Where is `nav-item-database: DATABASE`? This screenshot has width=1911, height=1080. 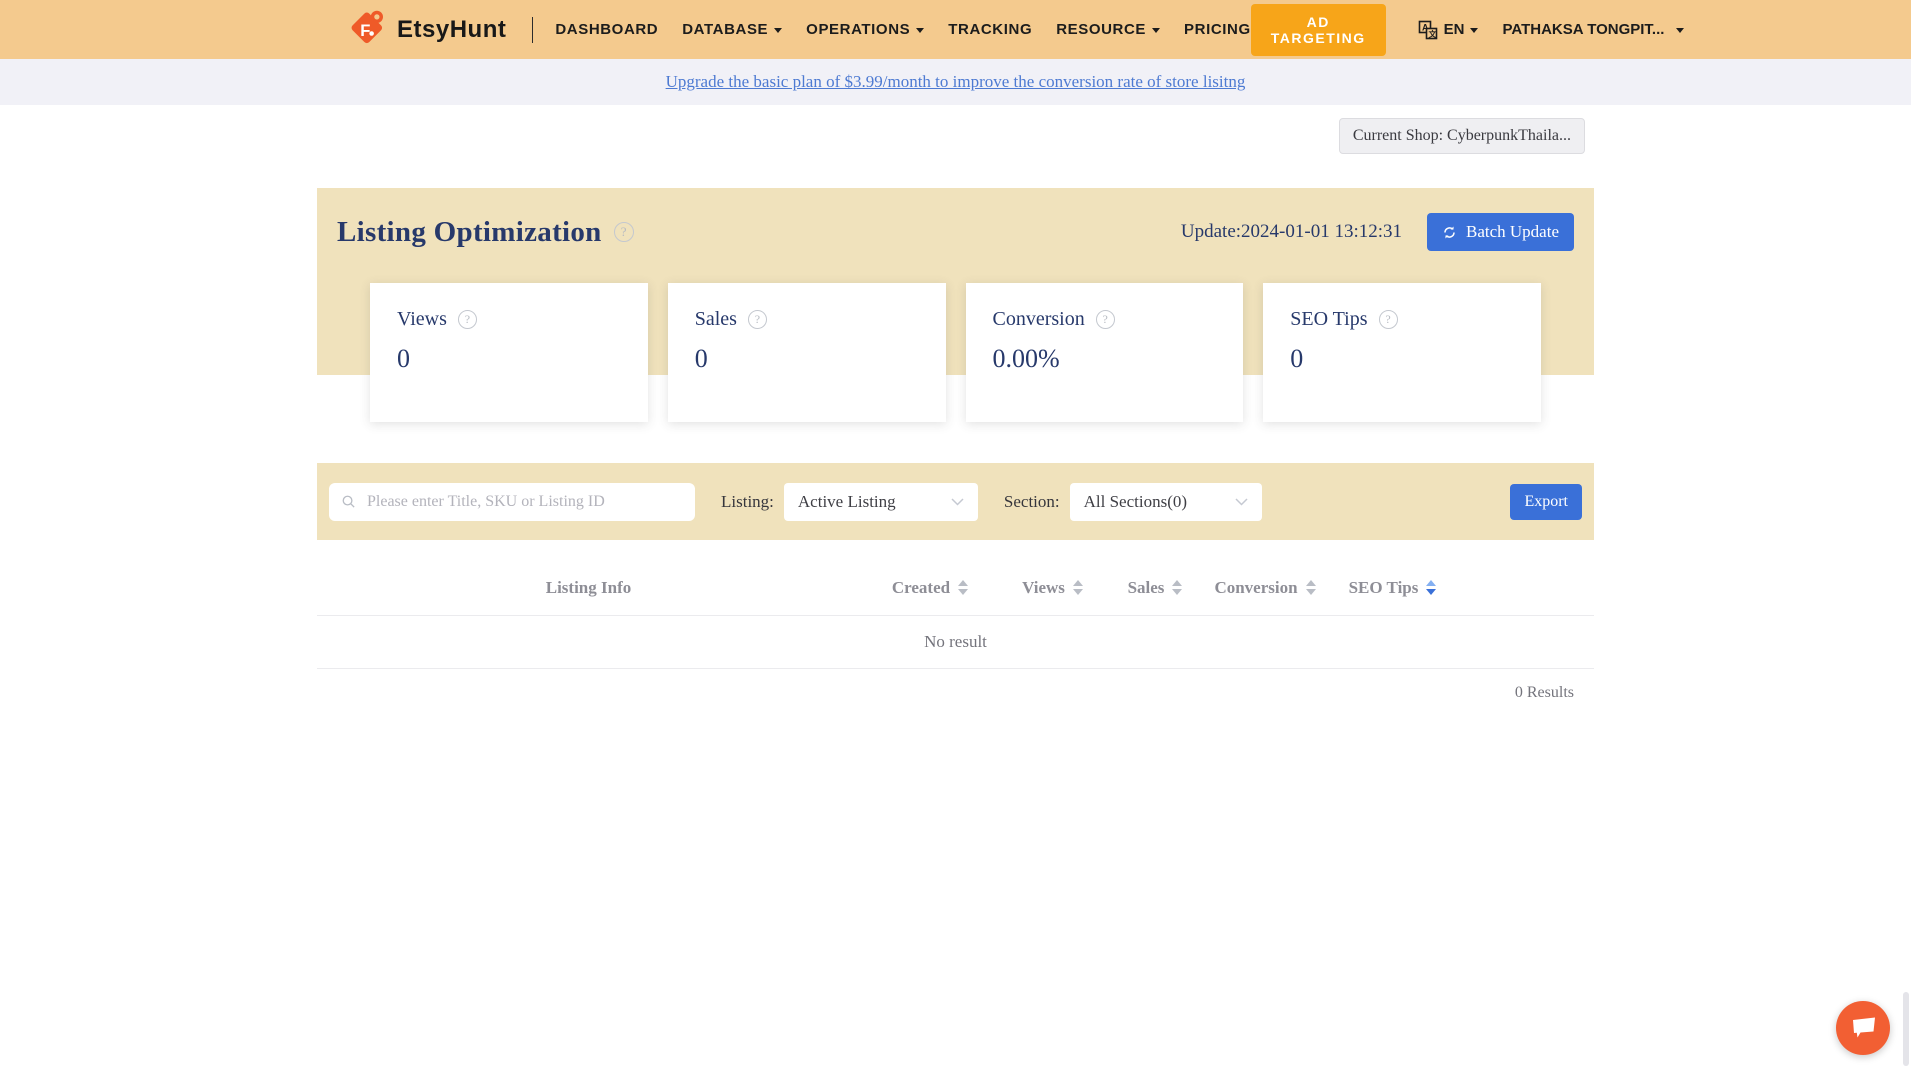 nav-item-database: DATABASE is located at coordinates (732, 29).